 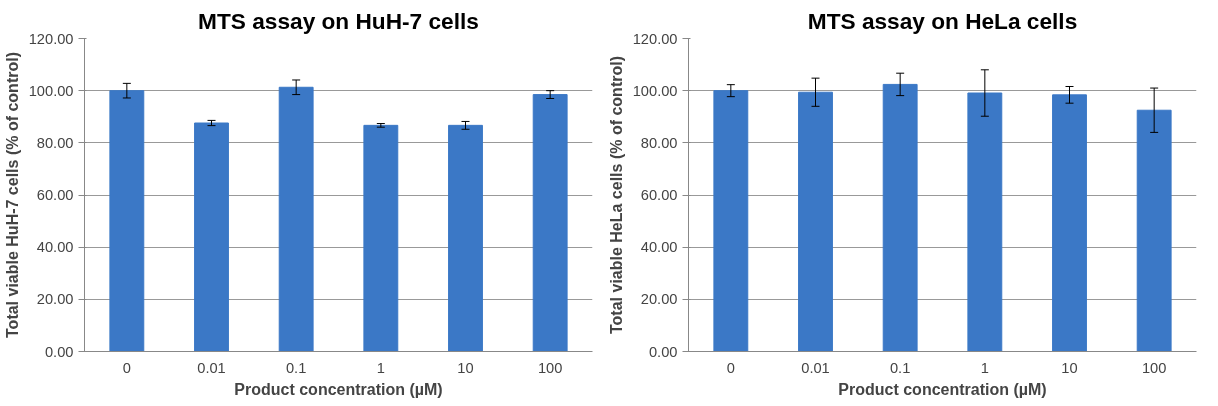 What do you see at coordinates (942, 20) in the screenshot?
I see `chart-title: MTS assay on HeLa cells` at bounding box center [942, 20].